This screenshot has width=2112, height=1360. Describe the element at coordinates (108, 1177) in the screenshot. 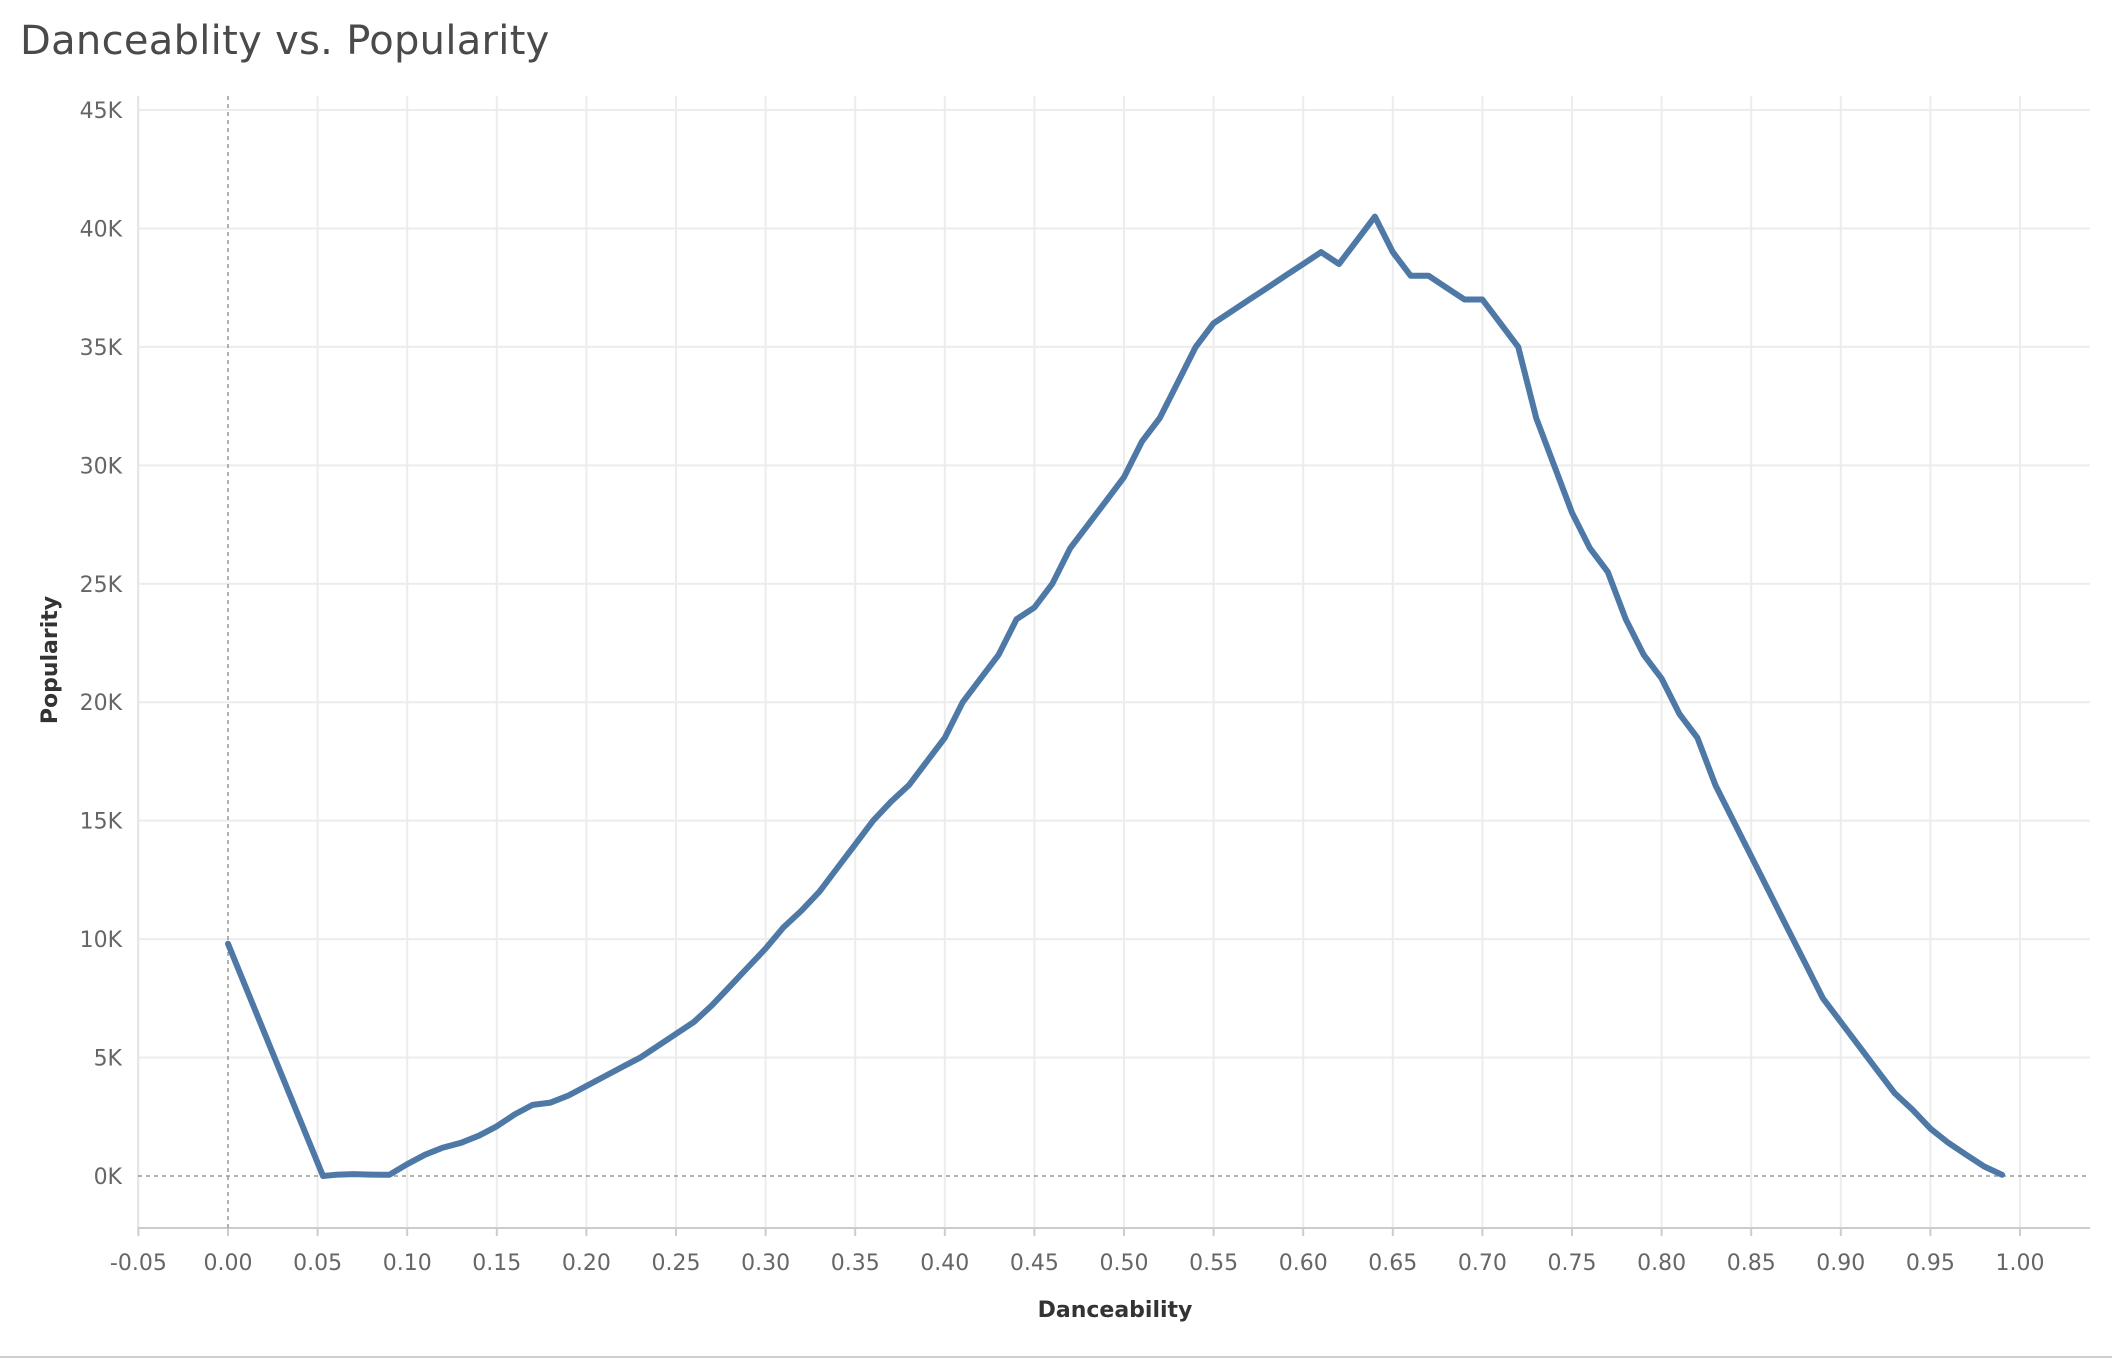

I see `y-tick-label: 0K` at that location.